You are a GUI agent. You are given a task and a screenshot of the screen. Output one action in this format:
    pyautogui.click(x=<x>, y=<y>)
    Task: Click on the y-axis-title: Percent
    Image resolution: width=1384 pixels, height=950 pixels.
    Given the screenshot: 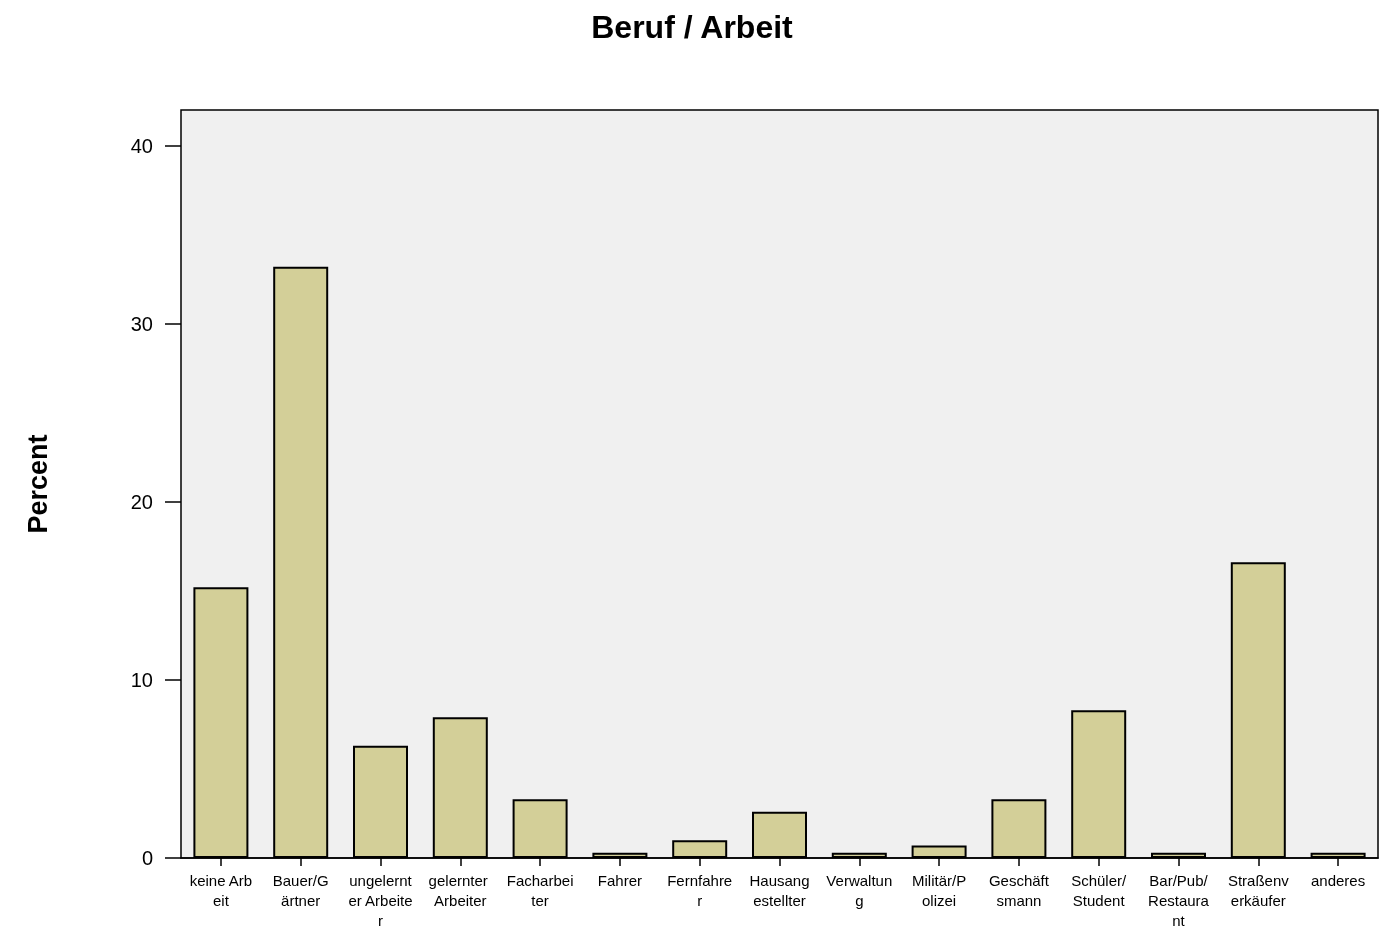 What is the action you would take?
    pyautogui.click(x=37, y=484)
    